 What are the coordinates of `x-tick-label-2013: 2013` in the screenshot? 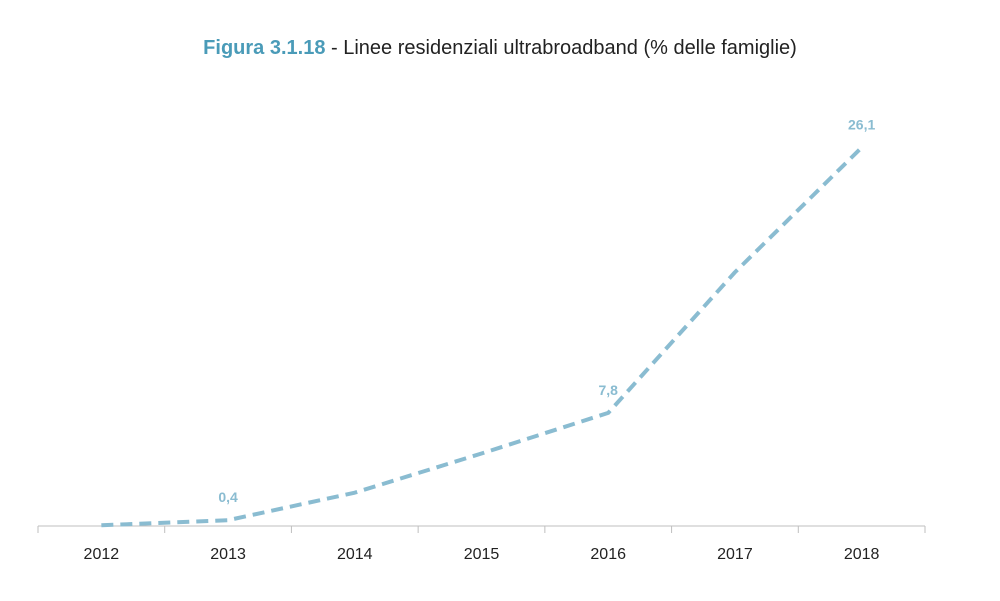 It's located at (228, 554).